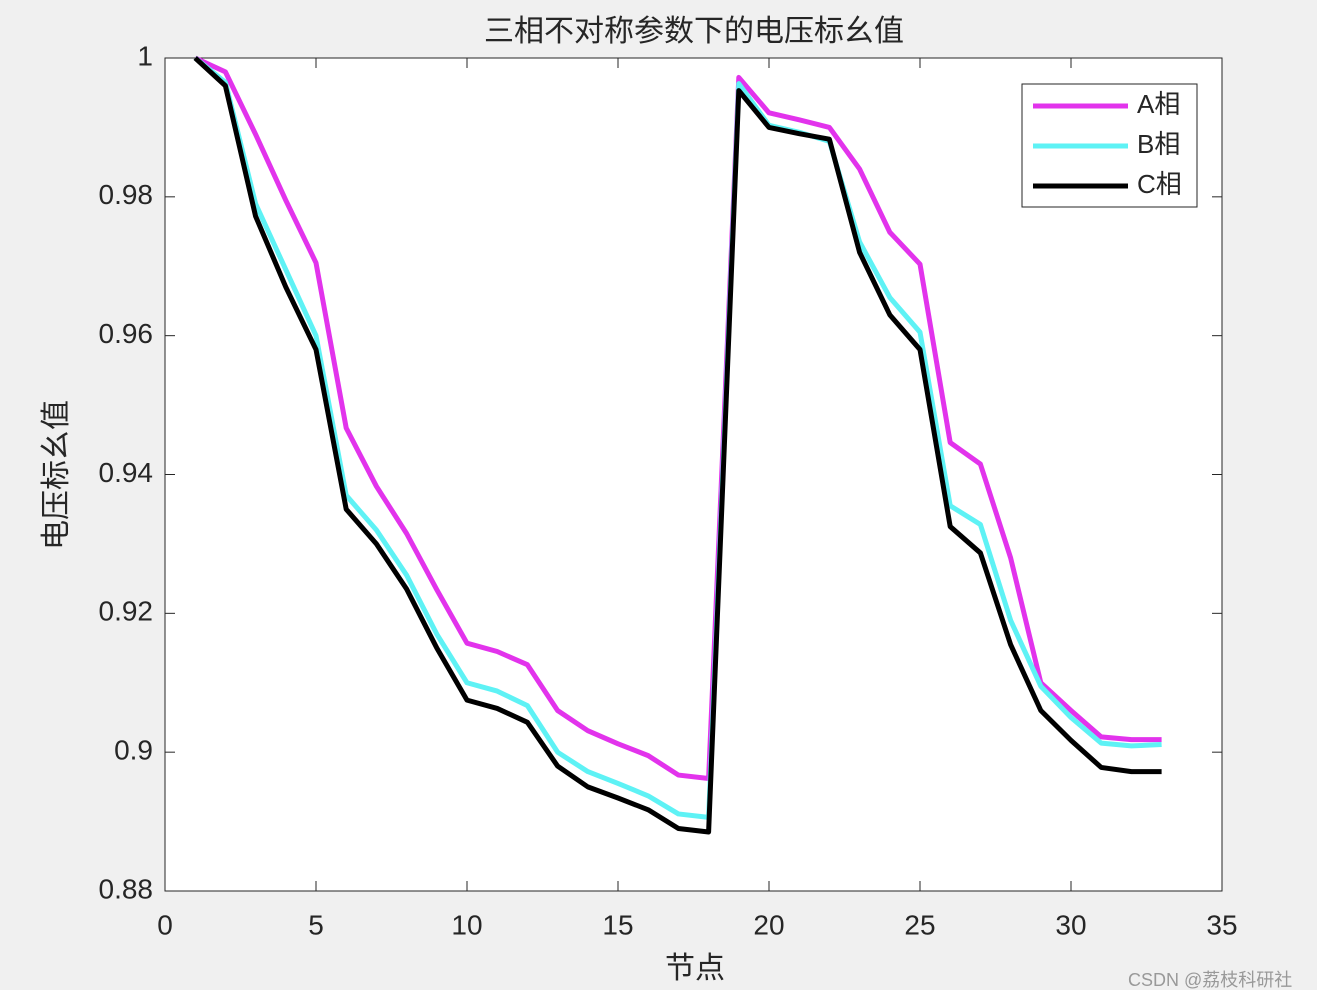  Describe the element at coordinates (1158, 104) in the screenshot. I see `legend-label: A相` at that location.